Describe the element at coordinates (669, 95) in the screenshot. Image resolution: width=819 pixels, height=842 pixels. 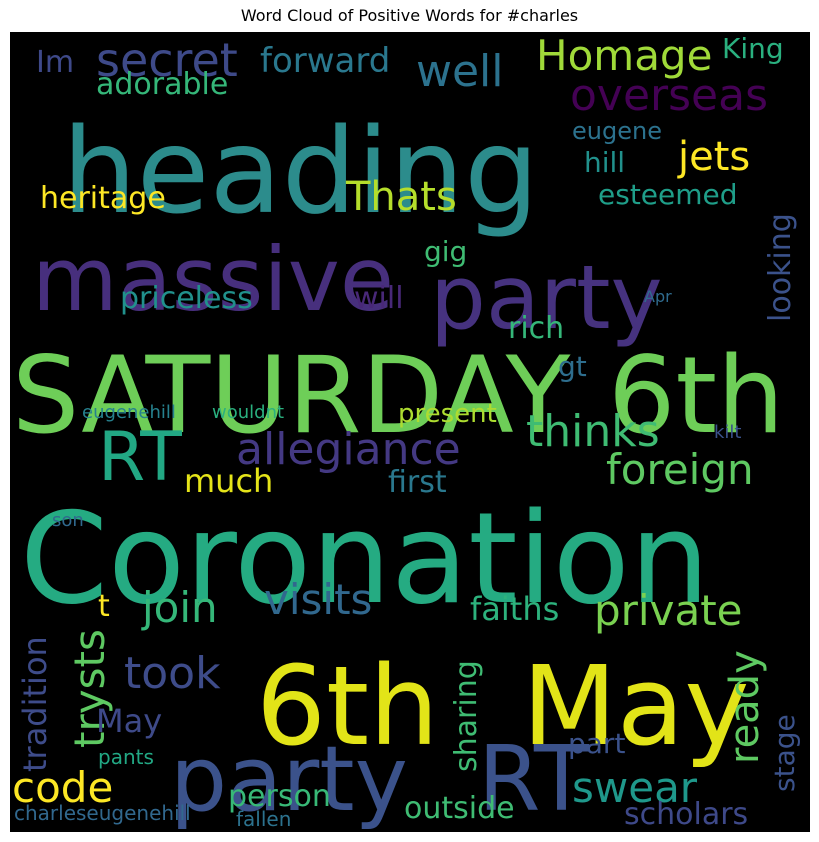
I see `word-overseas: overseas` at that location.